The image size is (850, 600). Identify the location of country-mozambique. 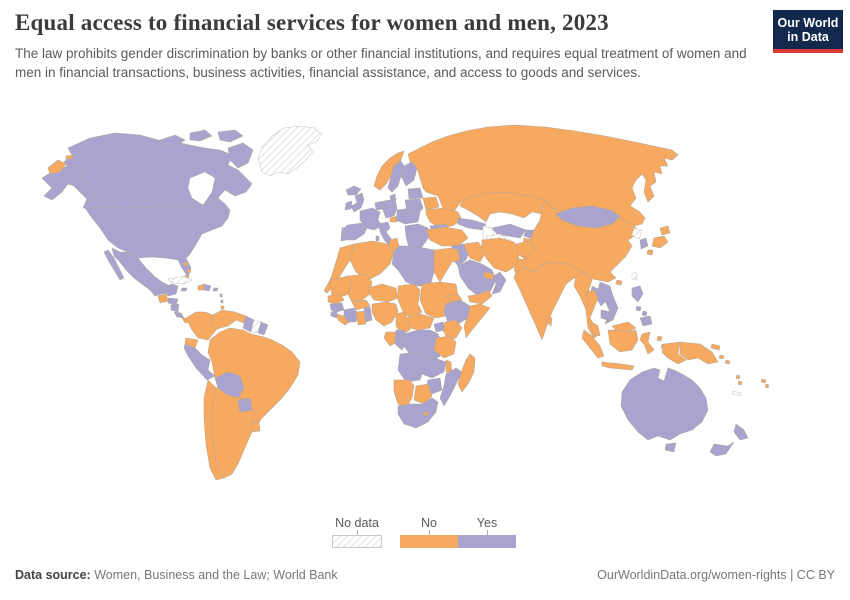
(451, 387).